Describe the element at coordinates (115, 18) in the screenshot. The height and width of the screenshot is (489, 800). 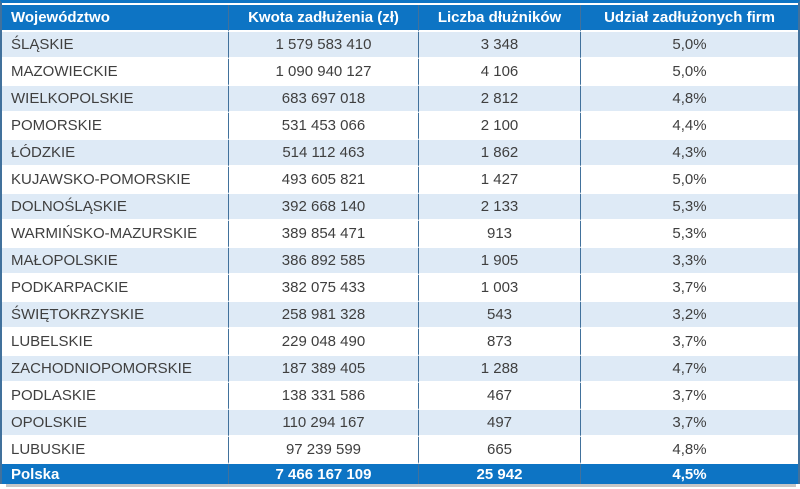
I see `column-header-region: Województwo` at that location.